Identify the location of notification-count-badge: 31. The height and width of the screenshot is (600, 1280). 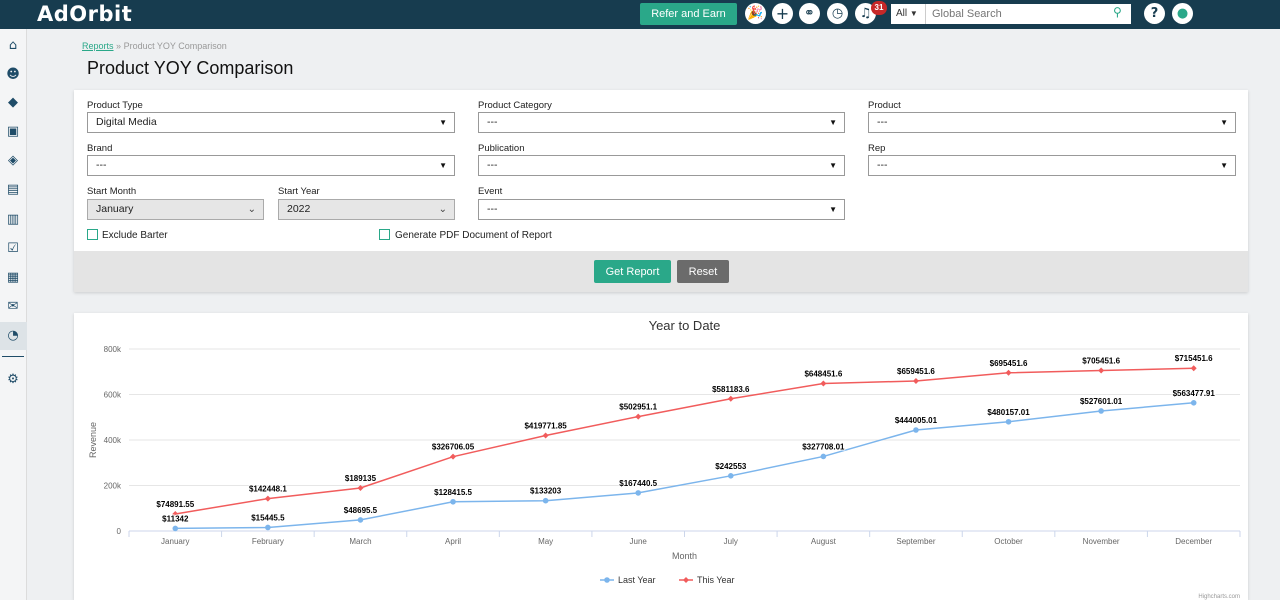
(879, 8).